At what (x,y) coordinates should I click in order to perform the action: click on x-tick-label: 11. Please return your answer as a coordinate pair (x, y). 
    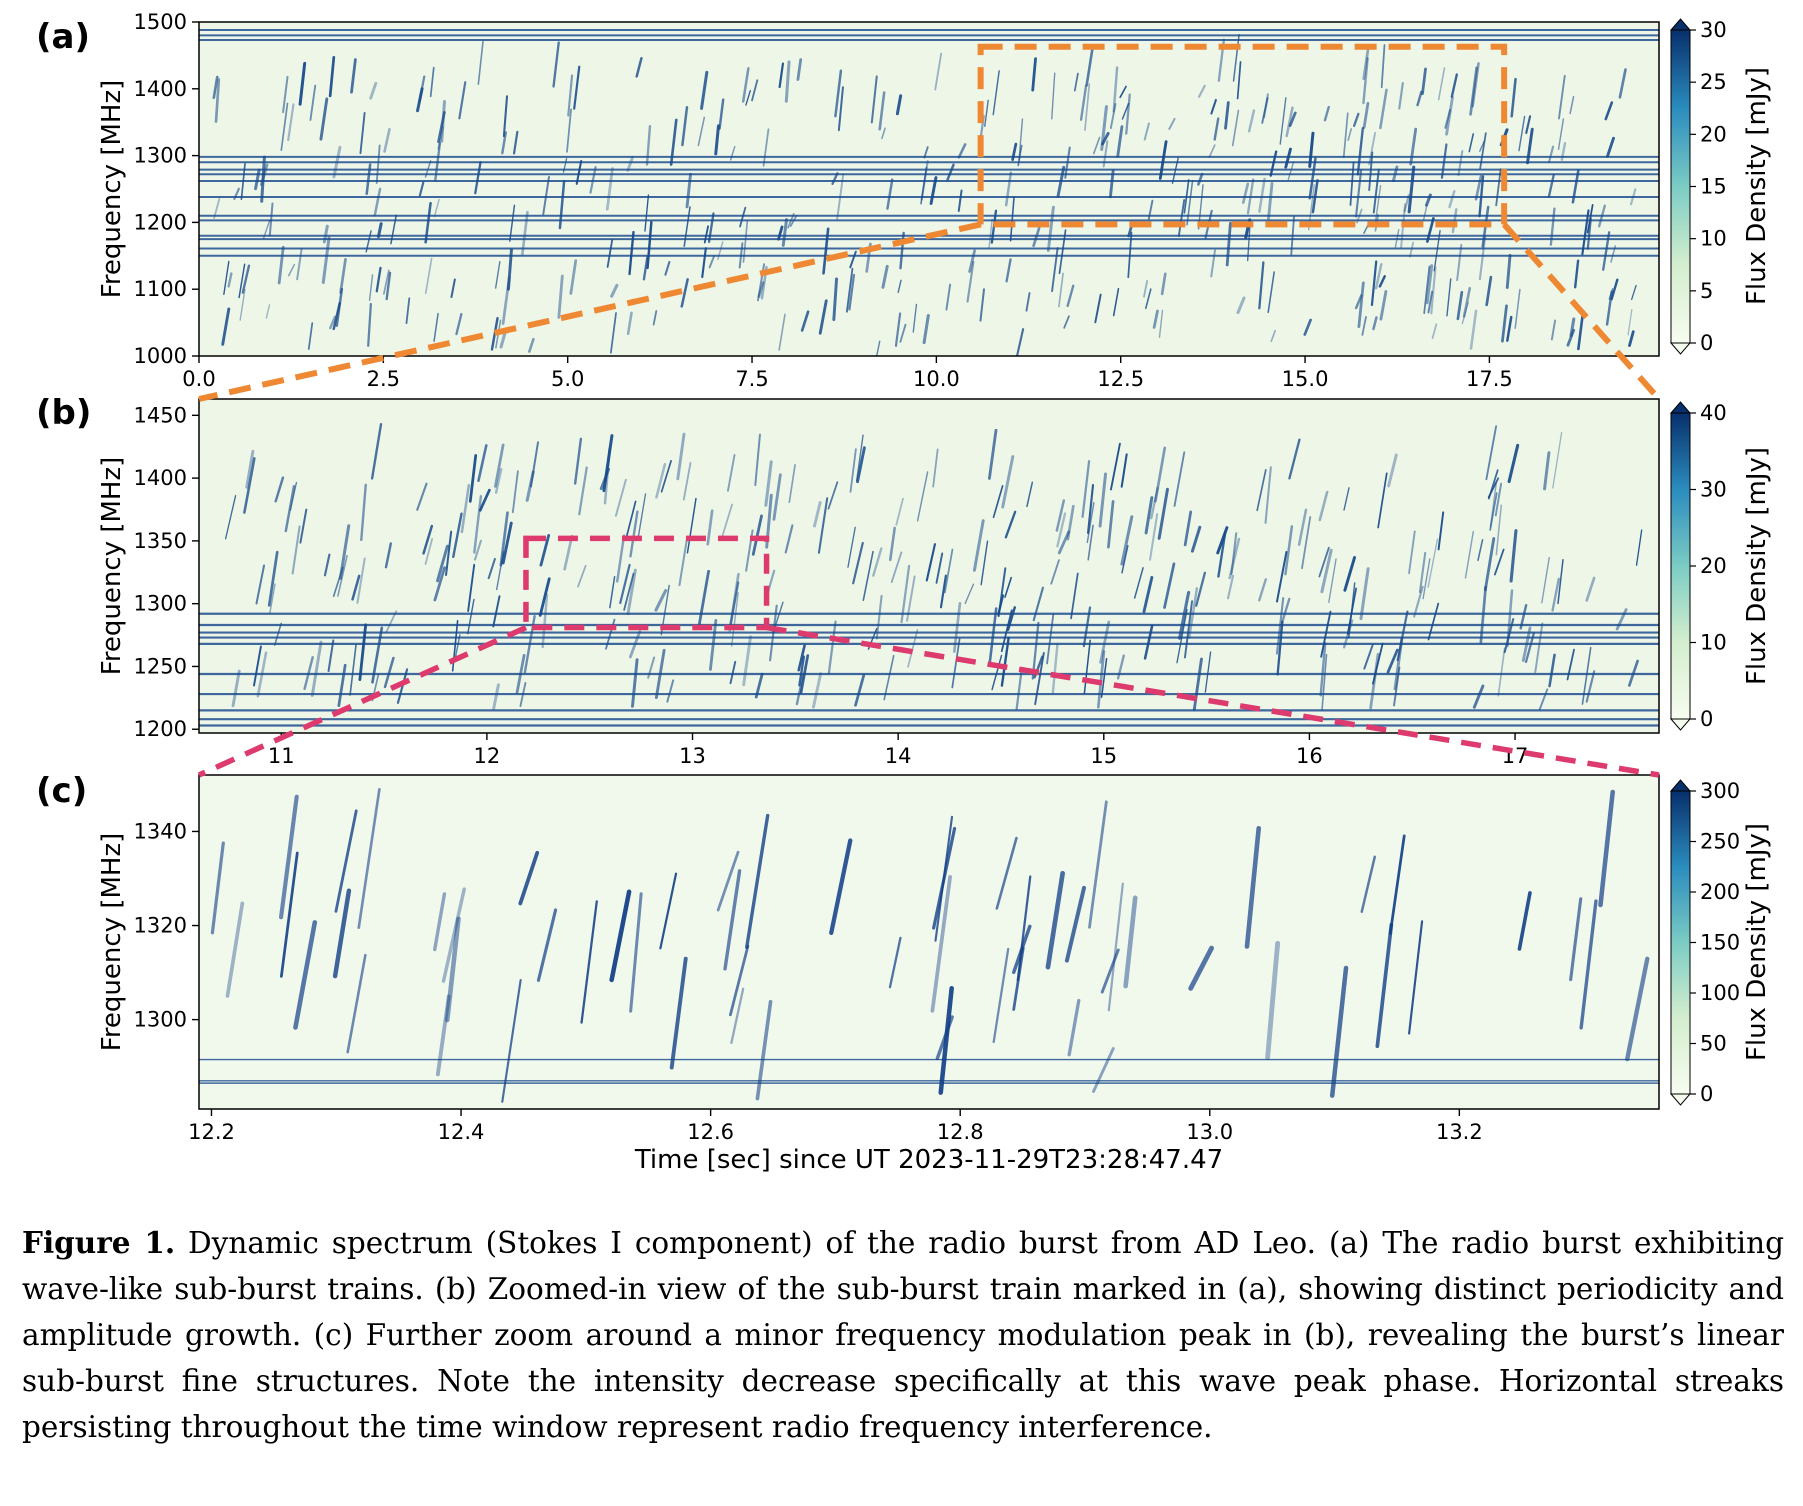
    Looking at the image, I should click on (281, 756).